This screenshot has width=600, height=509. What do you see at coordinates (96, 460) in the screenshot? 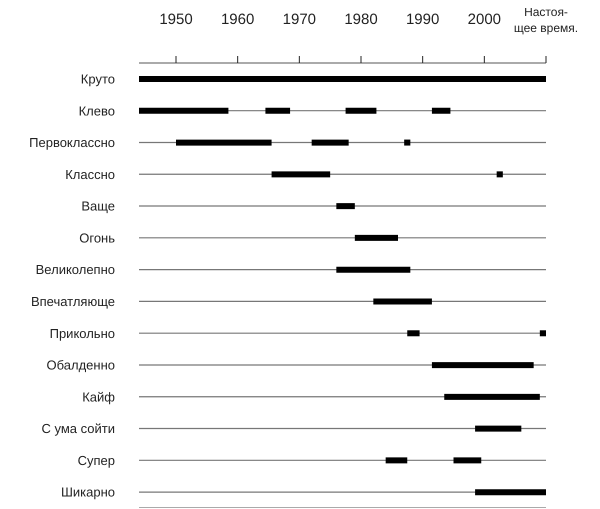
I see `y-tick-label: Супер` at bounding box center [96, 460].